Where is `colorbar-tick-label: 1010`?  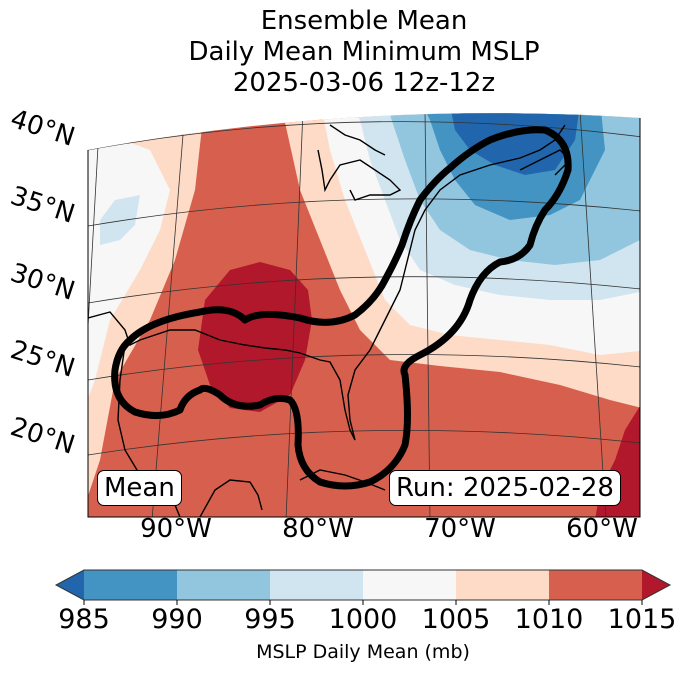 colorbar-tick-label: 1010 is located at coordinates (549, 619).